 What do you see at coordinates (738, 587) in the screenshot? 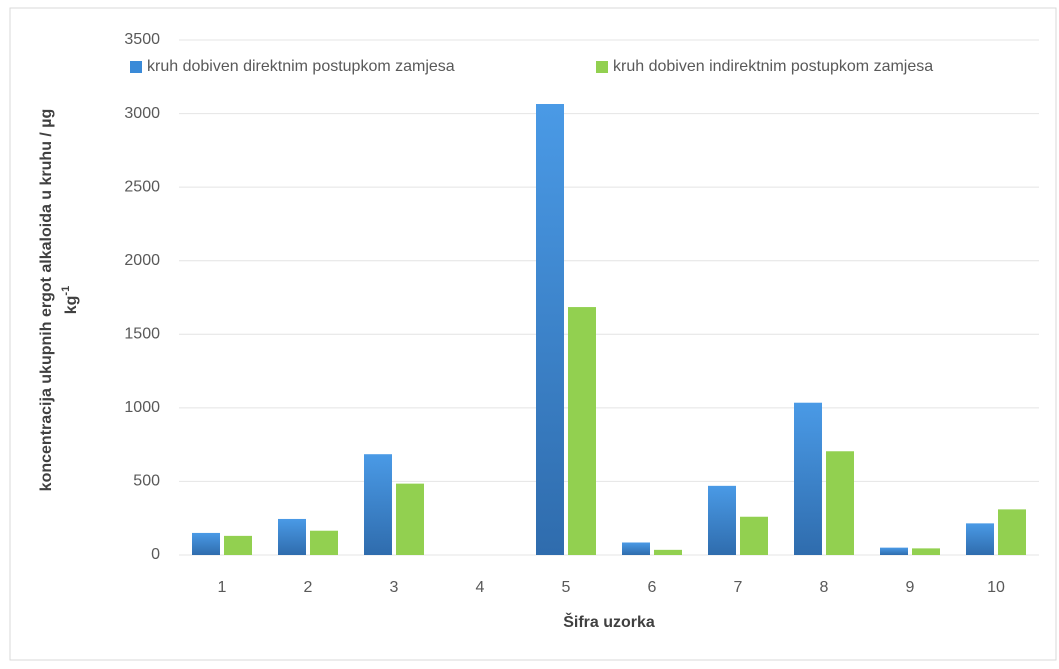
I see `x-tick-label: 7` at bounding box center [738, 587].